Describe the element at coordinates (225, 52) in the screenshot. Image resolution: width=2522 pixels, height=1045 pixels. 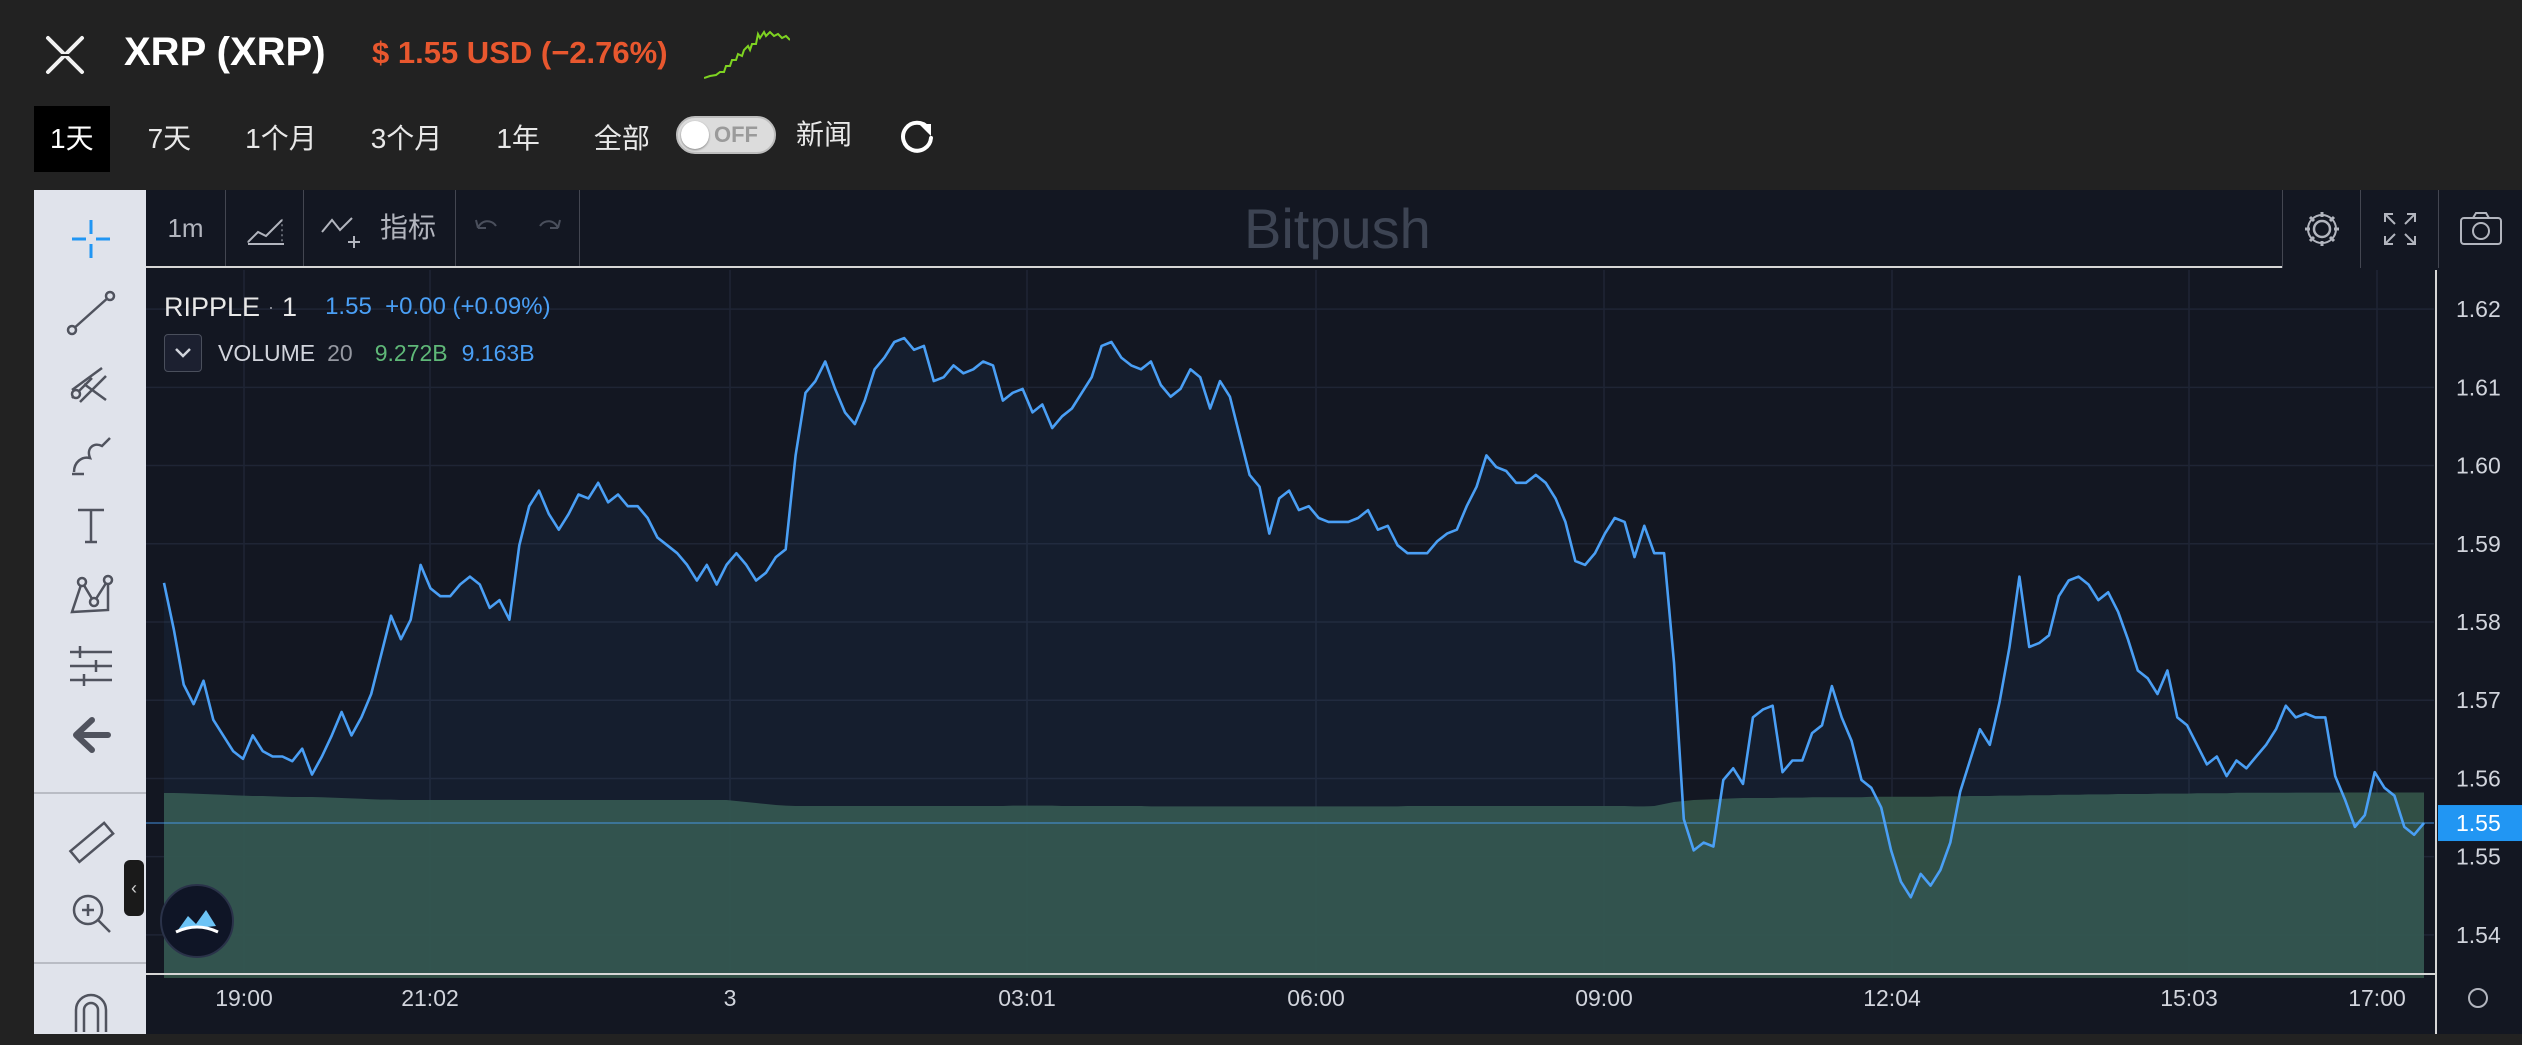
I see `coin-title: XRP (XRP)` at that location.